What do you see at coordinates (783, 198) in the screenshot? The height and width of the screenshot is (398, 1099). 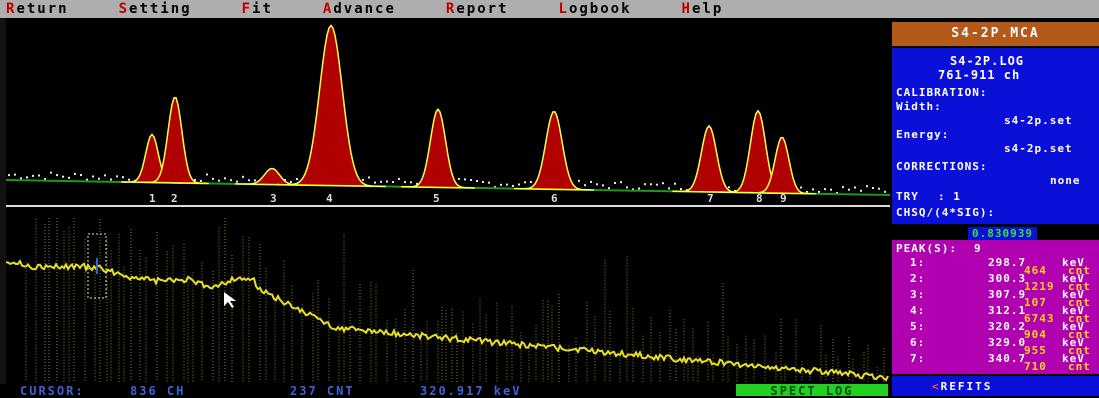 I see `fit-peak-label-9: 9` at bounding box center [783, 198].